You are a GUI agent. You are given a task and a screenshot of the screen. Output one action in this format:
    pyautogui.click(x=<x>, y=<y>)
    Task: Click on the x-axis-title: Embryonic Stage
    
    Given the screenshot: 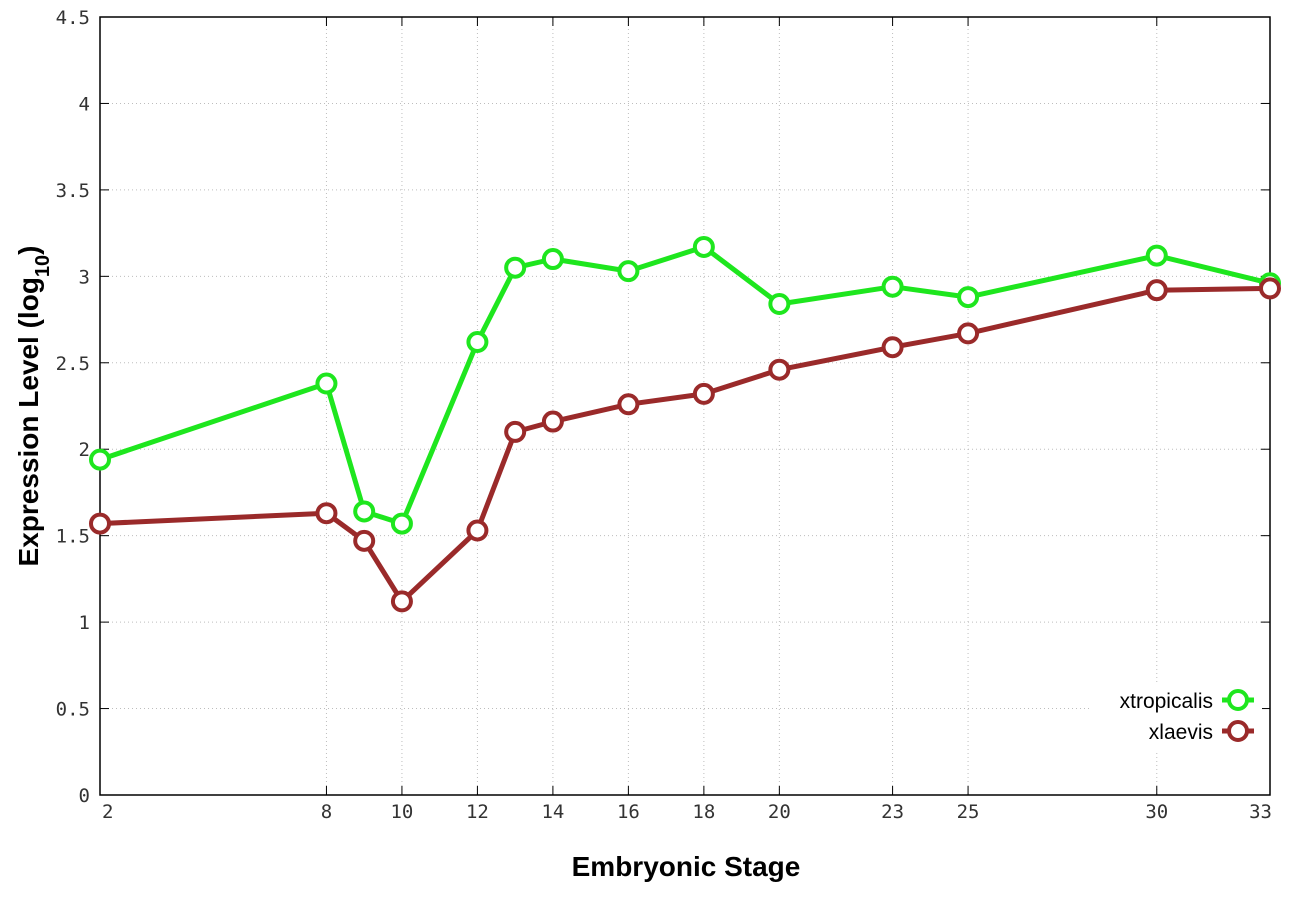 What is the action you would take?
    pyautogui.click(x=686, y=866)
    